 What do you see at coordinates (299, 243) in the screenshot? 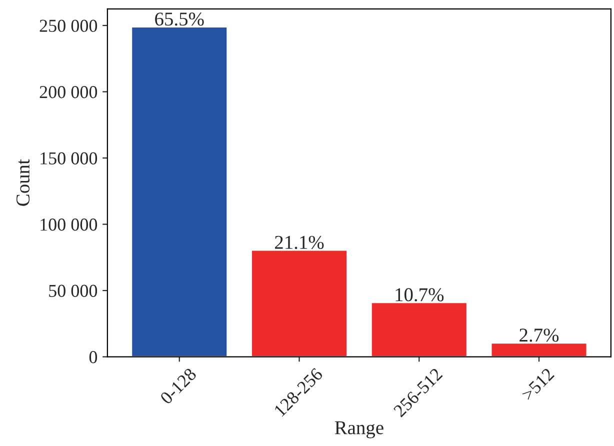
I see `annotation: 21.1%` at bounding box center [299, 243].